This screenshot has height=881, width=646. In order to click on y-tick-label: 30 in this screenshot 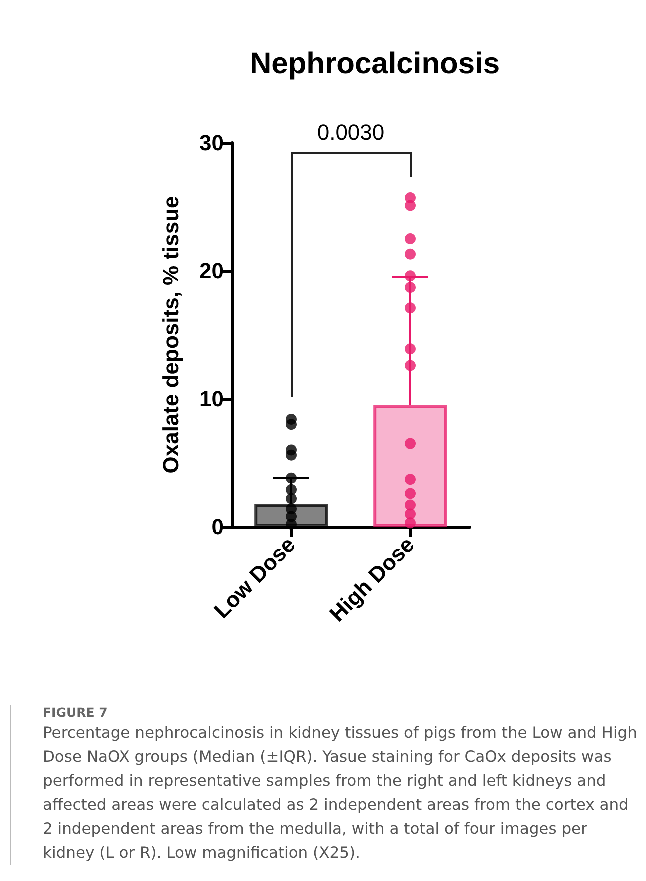, I will do `click(212, 143)`.